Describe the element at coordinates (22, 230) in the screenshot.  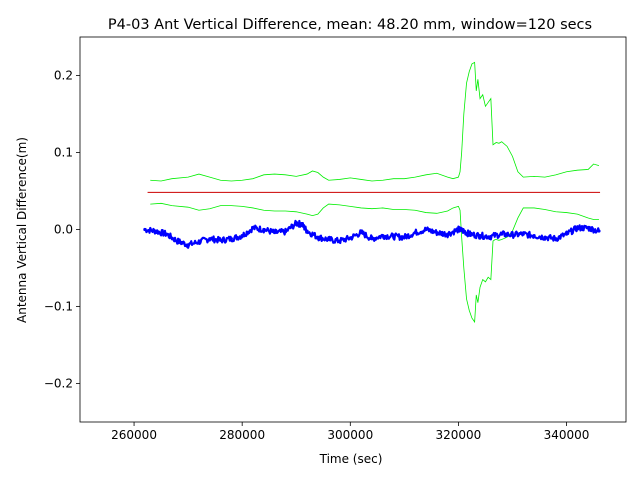
I see `y-axis-label: Antenna Vertical Difference(m)` at that location.